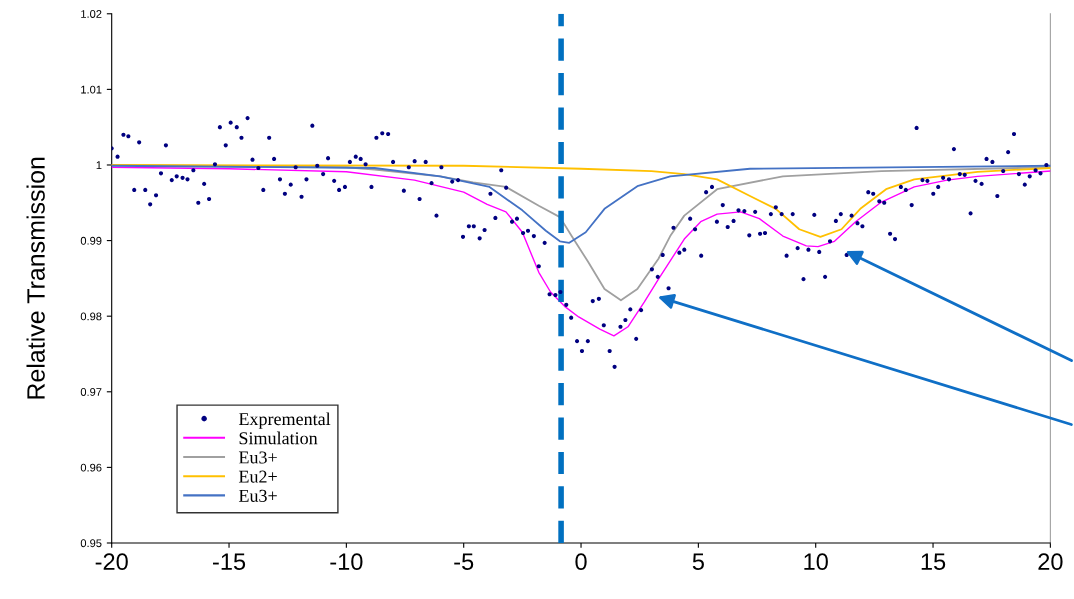  What do you see at coordinates (99, 165) in the screenshot?
I see `y-tick-label: 1` at bounding box center [99, 165].